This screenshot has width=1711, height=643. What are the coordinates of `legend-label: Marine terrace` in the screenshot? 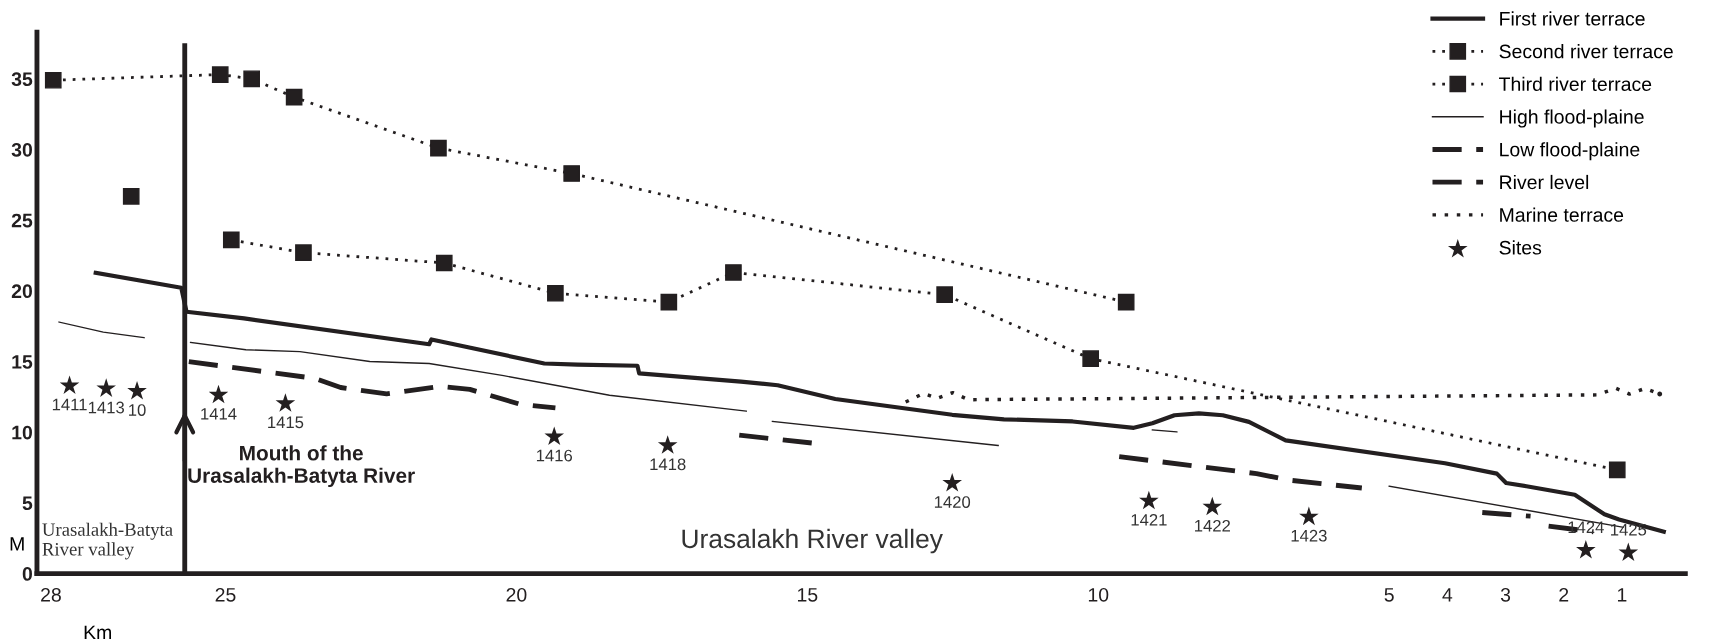 It's located at (1562, 214).